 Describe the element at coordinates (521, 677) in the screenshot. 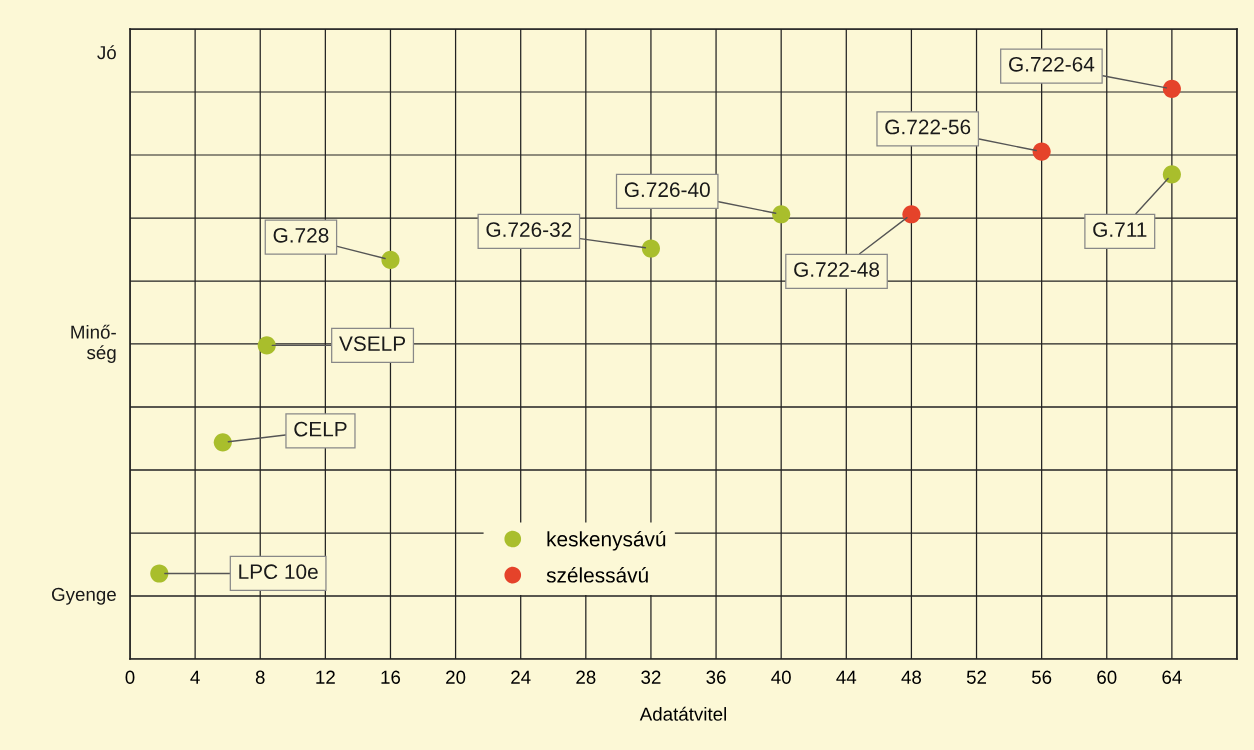

I see `x-tick-label: 24` at that location.